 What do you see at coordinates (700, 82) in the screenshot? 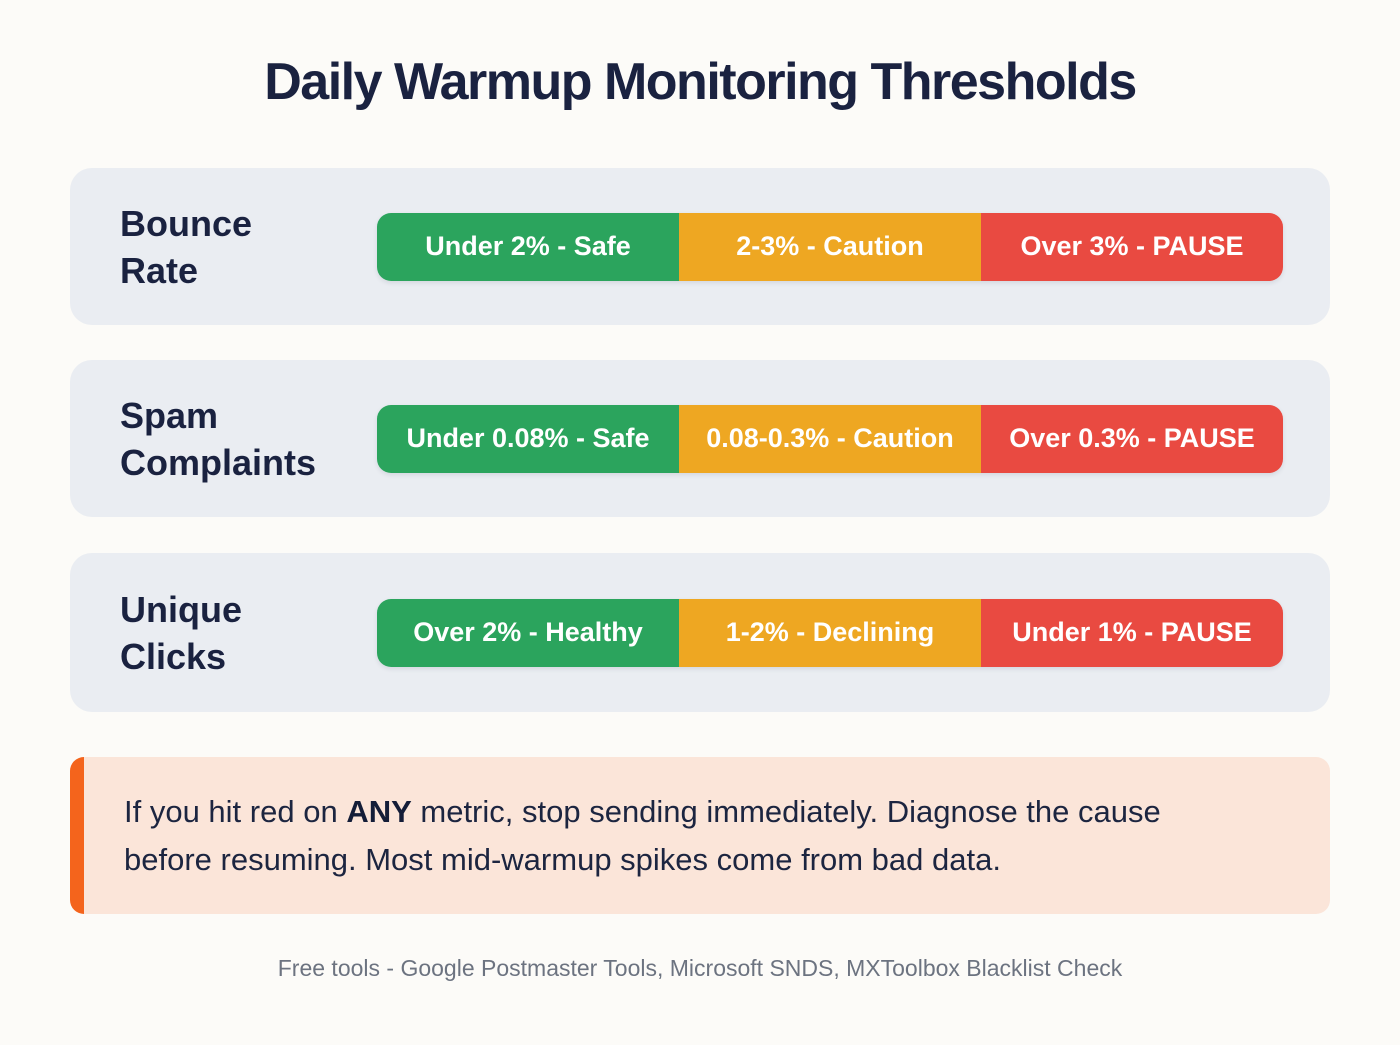
I see `page-title: Daily Warmup Monitoring Thresholds` at bounding box center [700, 82].